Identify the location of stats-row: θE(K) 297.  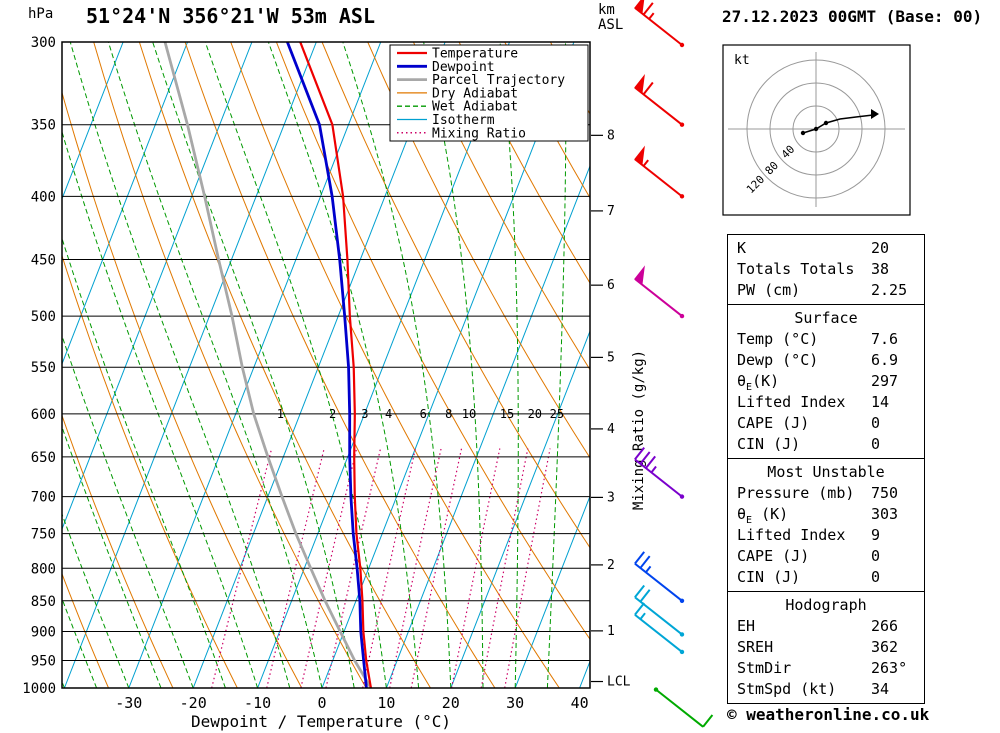
(826, 382).